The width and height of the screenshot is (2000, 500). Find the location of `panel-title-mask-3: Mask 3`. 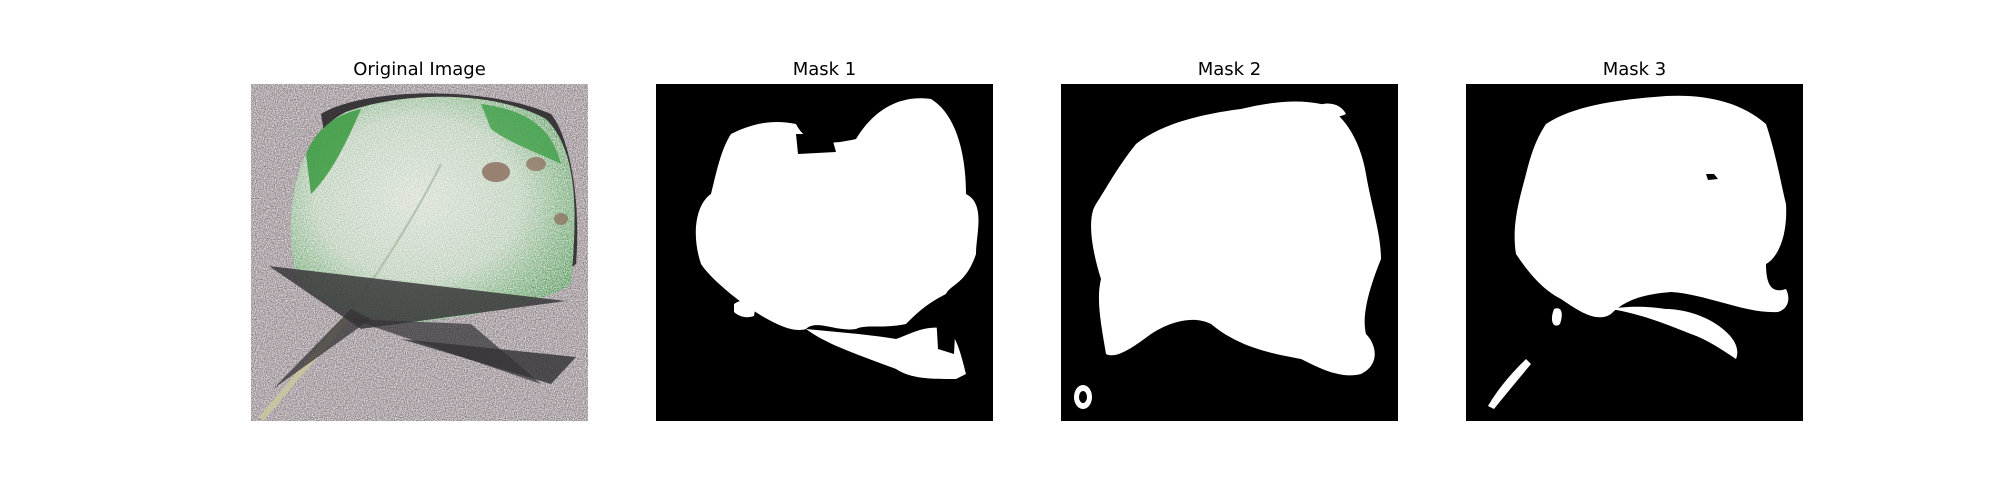

panel-title-mask-3: Mask 3 is located at coordinates (1634, 69).